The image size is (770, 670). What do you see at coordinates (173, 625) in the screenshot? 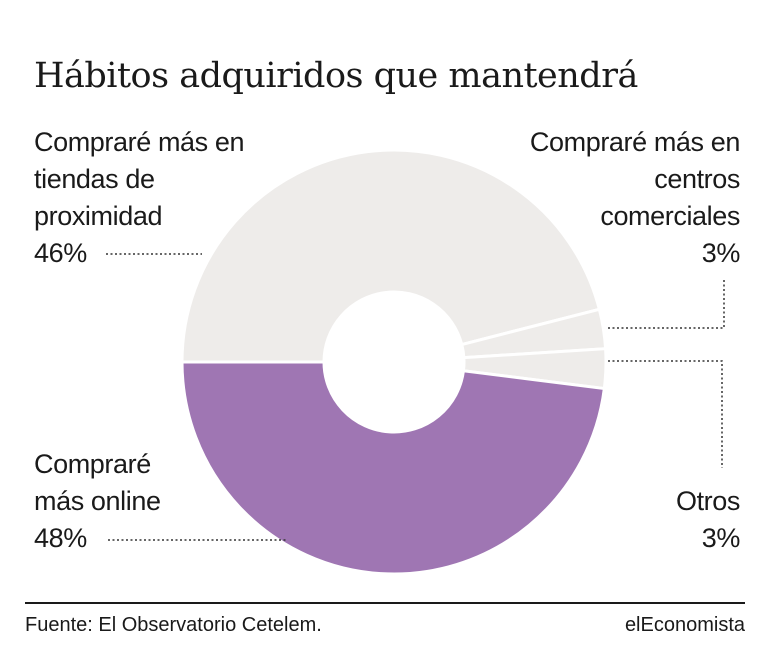
I see `source-note: Fuente: El Observatorio Cetelem.` at bounding box center [173, 625].